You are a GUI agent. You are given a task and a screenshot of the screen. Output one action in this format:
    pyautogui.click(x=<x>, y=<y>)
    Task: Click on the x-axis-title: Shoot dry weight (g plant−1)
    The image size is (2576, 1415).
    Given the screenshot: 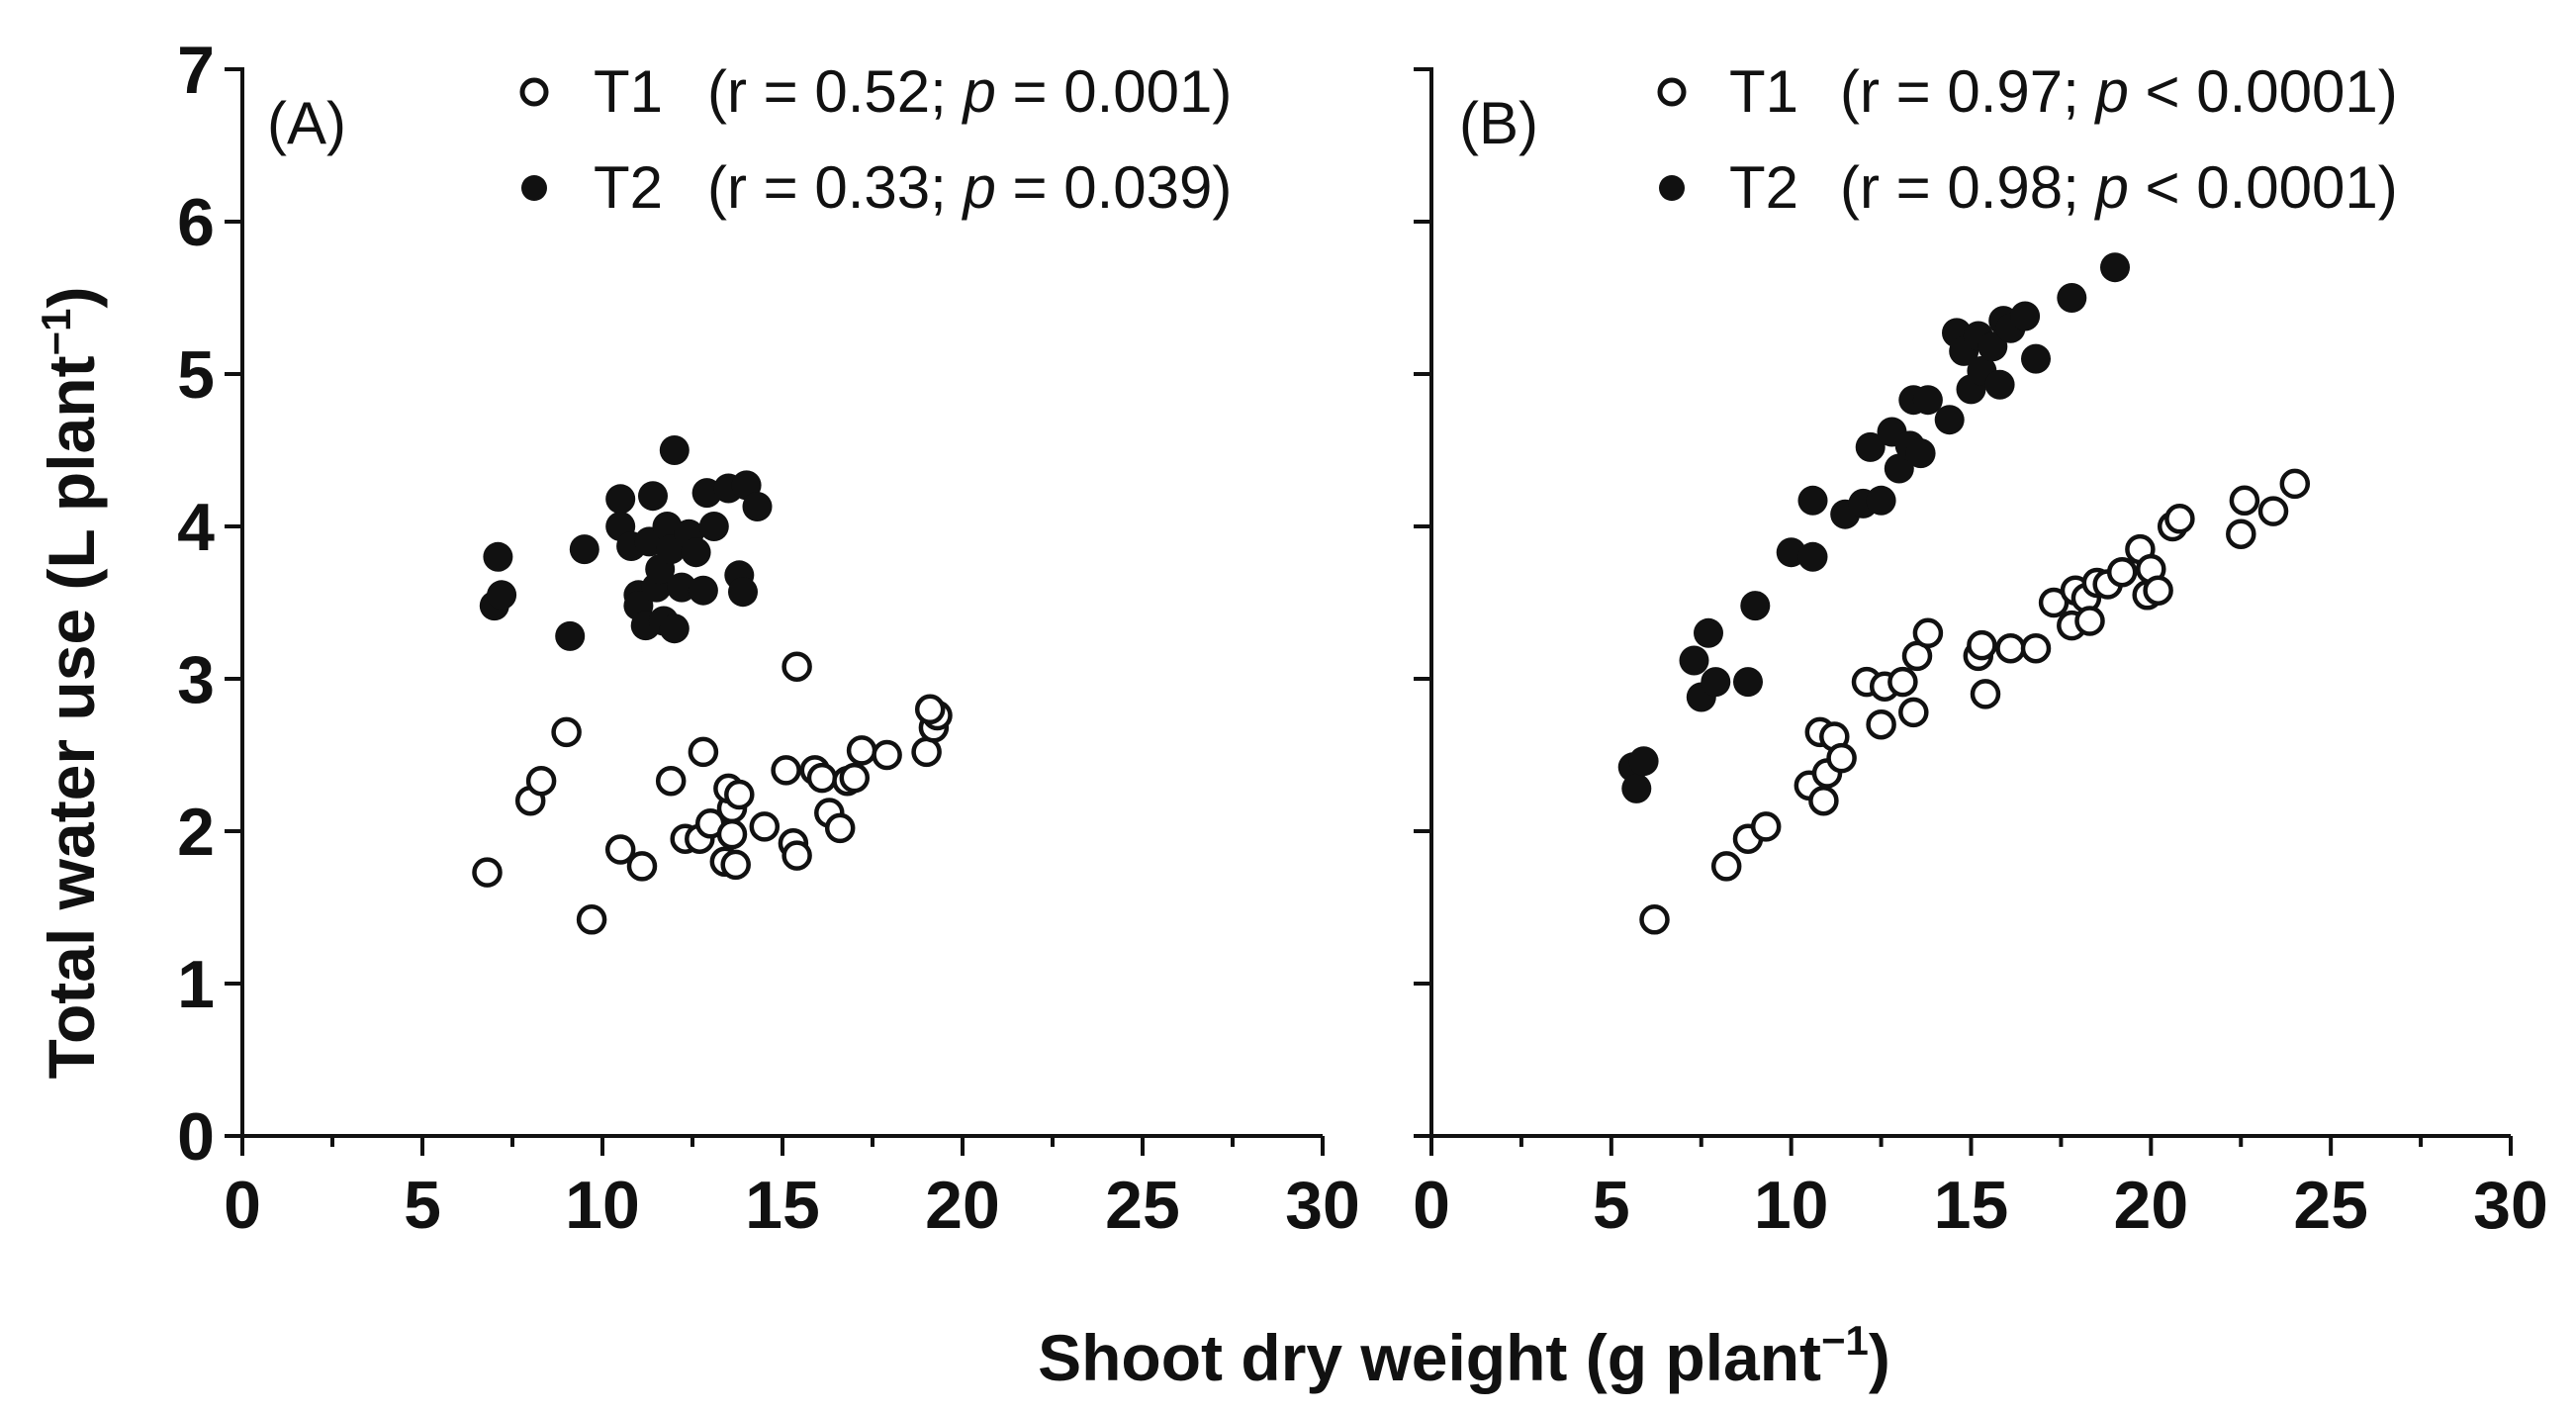 What is the action you would take?
    pyautogui.click(x=1464, y=1355)
    